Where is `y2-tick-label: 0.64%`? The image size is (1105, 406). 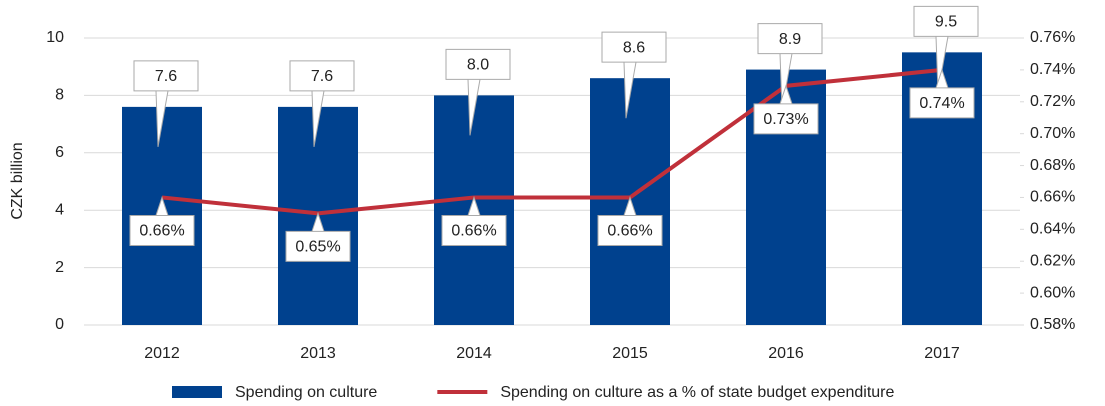
y2-tick-label: 0.64% is located at coordinates (1052, 229).